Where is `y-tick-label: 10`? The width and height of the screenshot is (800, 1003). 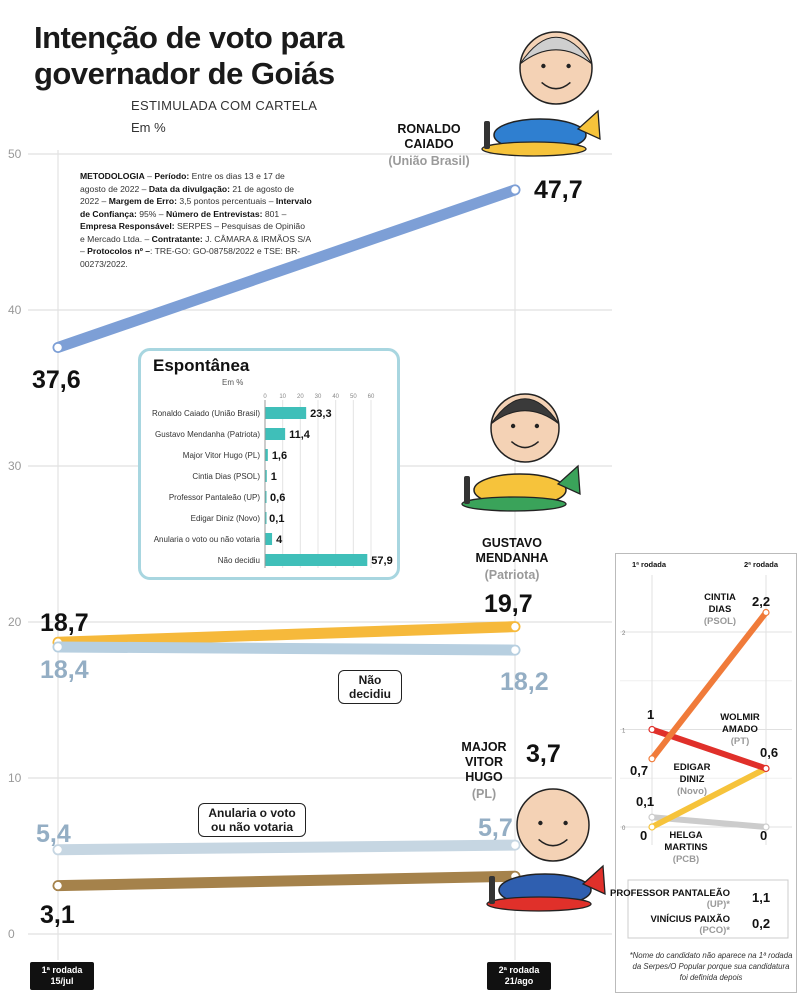 y-tick-label: 10 is located at coordinates (15, 778).